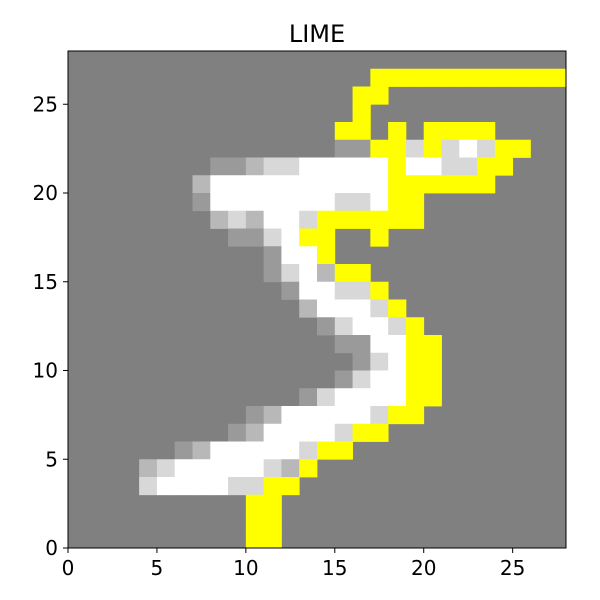 This screenshot has height=600, width=600. I want to click on y-tick-label: 25, so click(45, 104).